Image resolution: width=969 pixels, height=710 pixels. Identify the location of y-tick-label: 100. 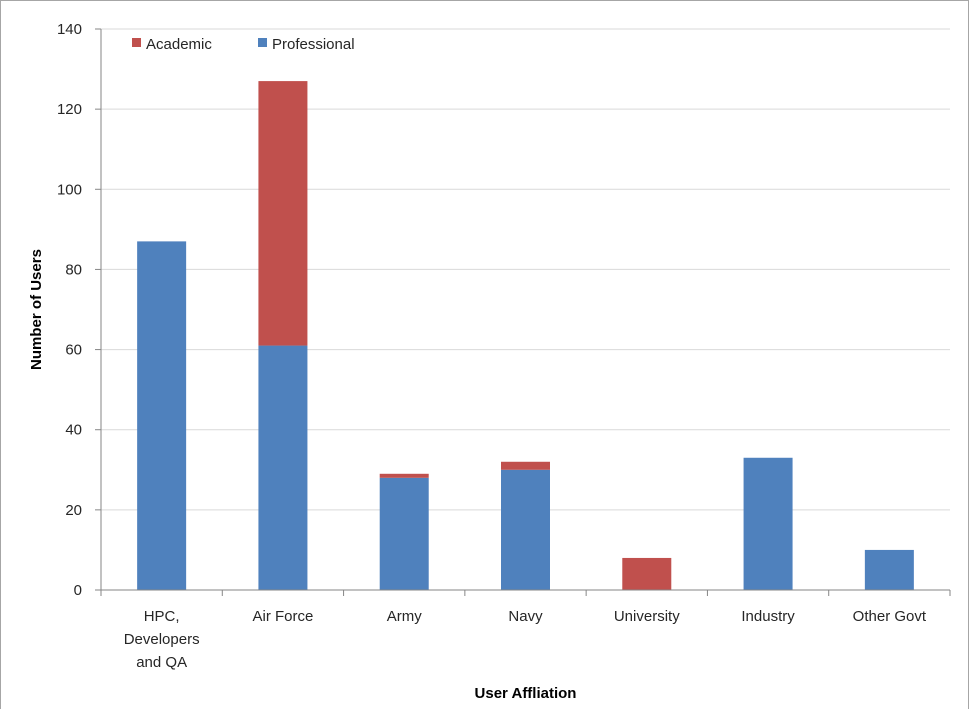
(69, 189).